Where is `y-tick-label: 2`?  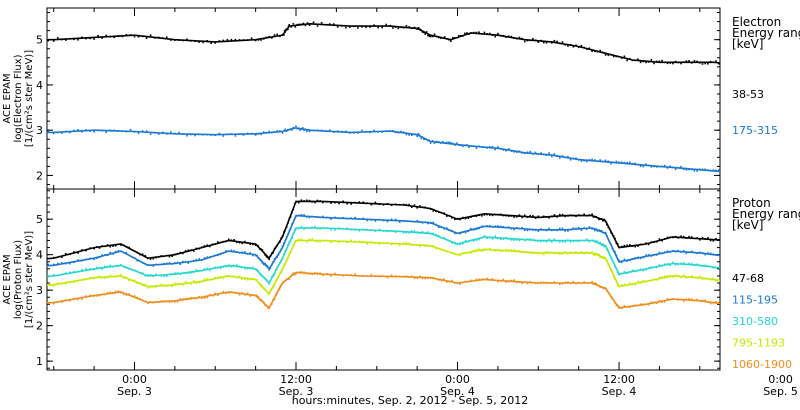
y-tick-label: 2 is located at coordinates (39, 326).